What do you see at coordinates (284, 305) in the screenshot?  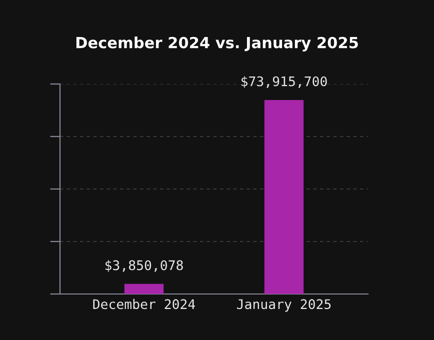 I see `x-tick-label: January 2025` at bounding box center [284, 305].